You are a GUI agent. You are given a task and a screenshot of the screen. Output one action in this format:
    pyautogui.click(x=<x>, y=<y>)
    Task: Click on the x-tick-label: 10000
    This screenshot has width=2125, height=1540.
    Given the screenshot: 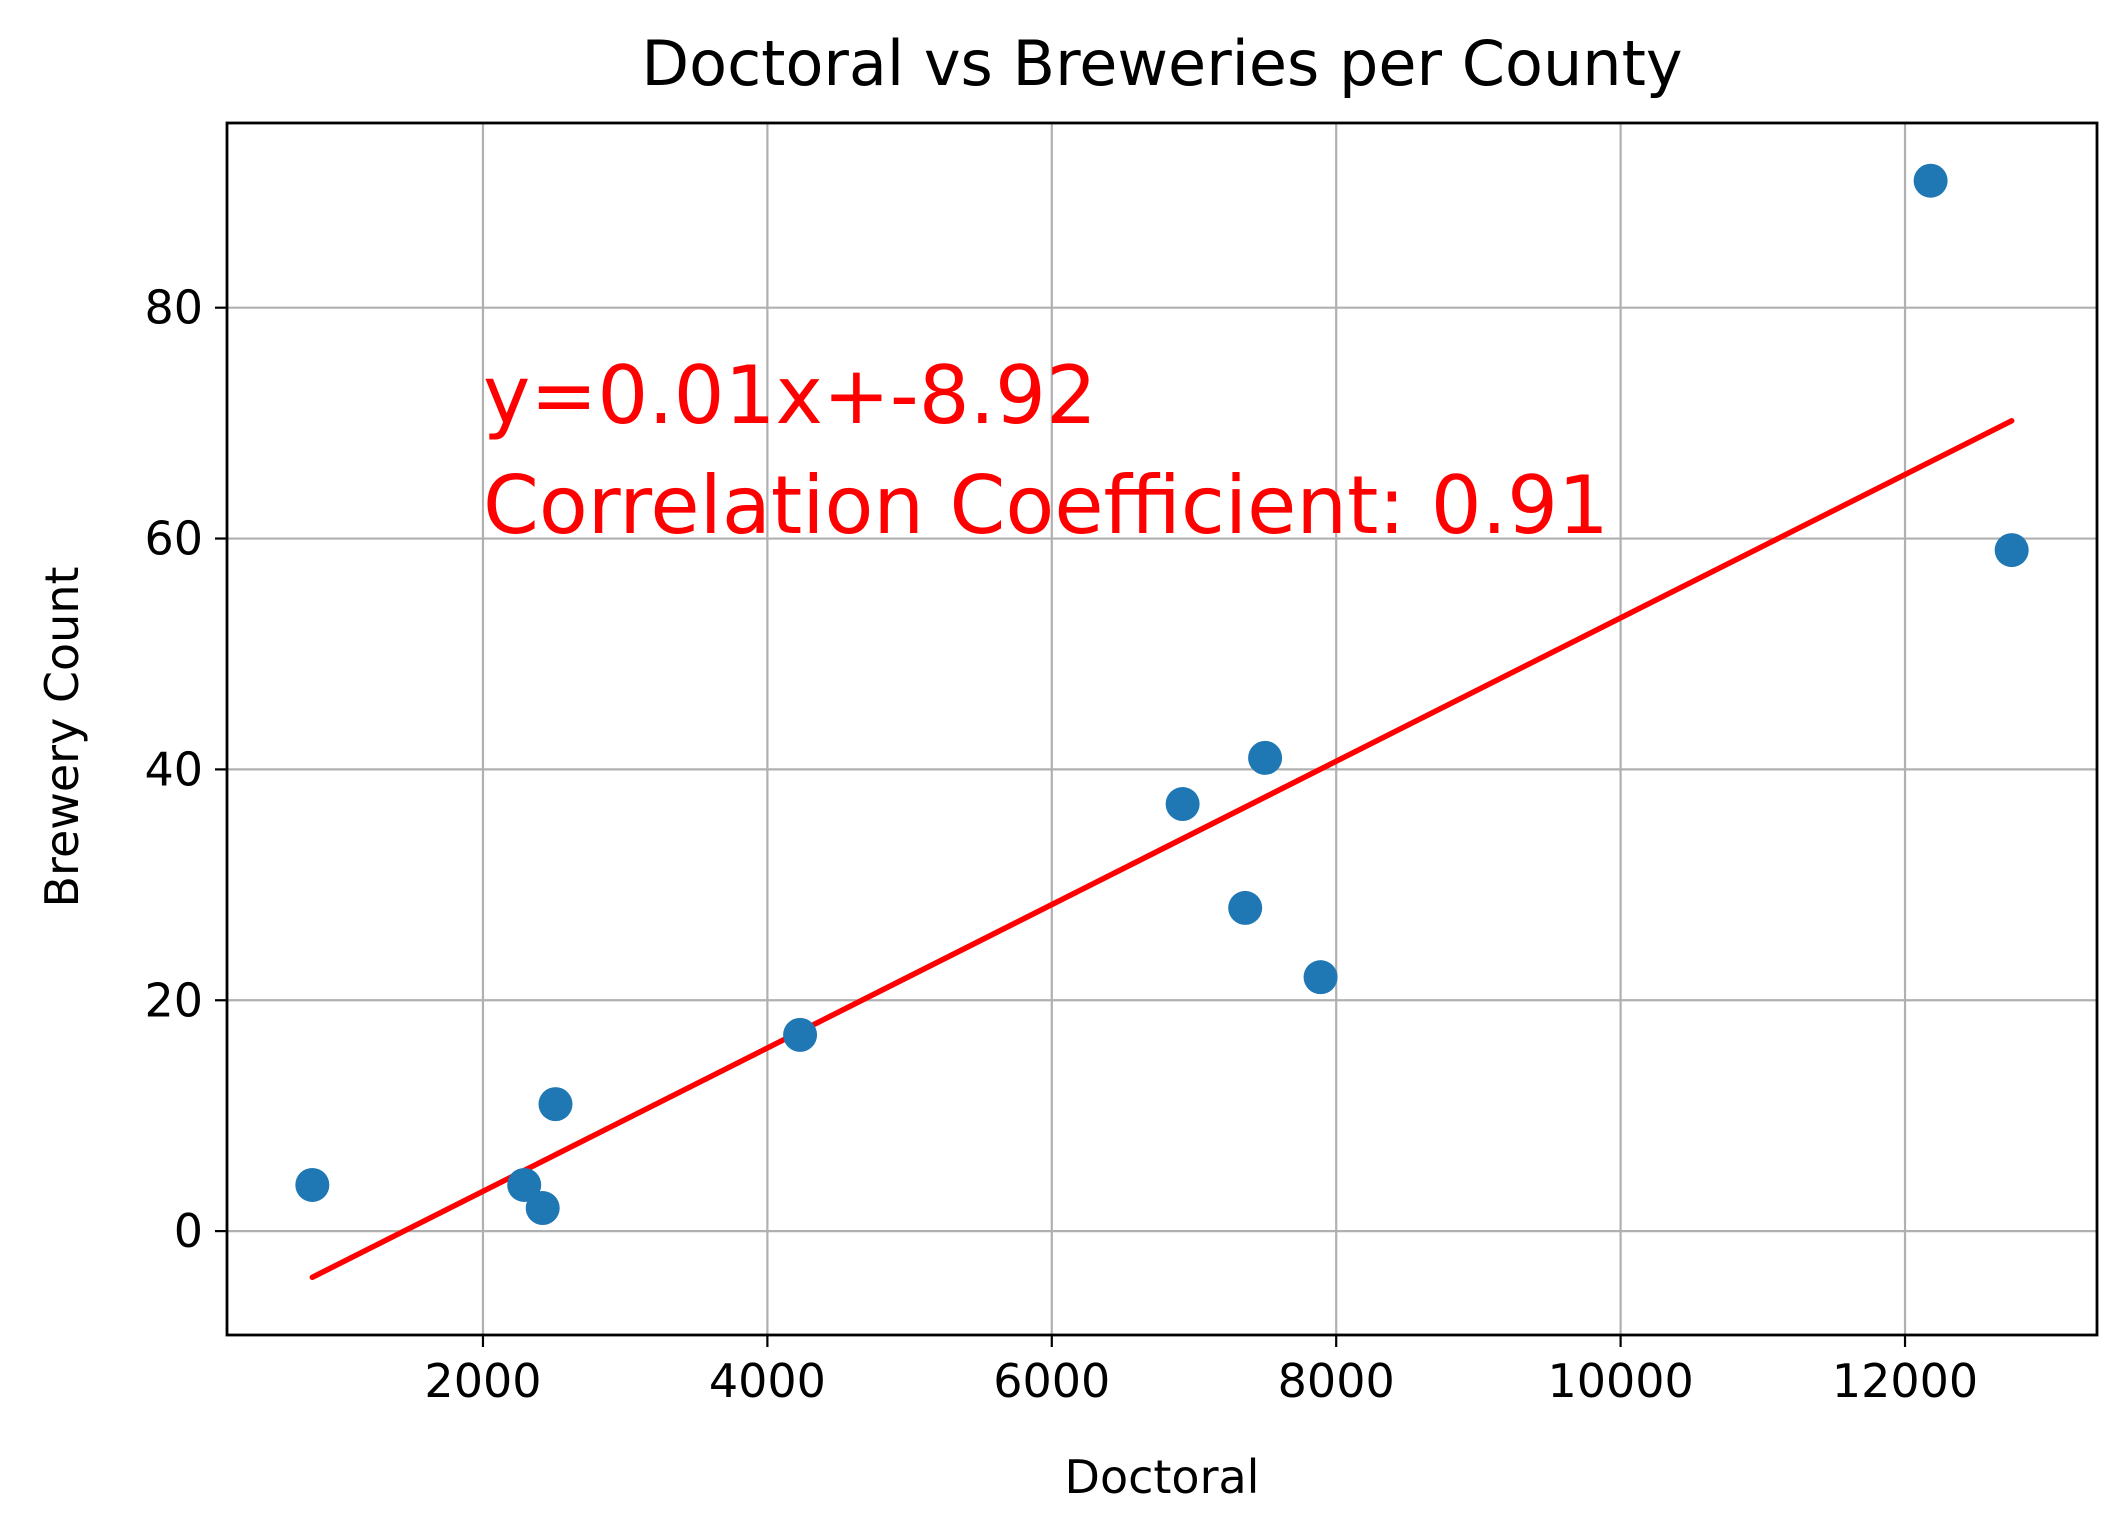 What is the action you would take?
    pyautogui.click(x=1620, y=1381)
    